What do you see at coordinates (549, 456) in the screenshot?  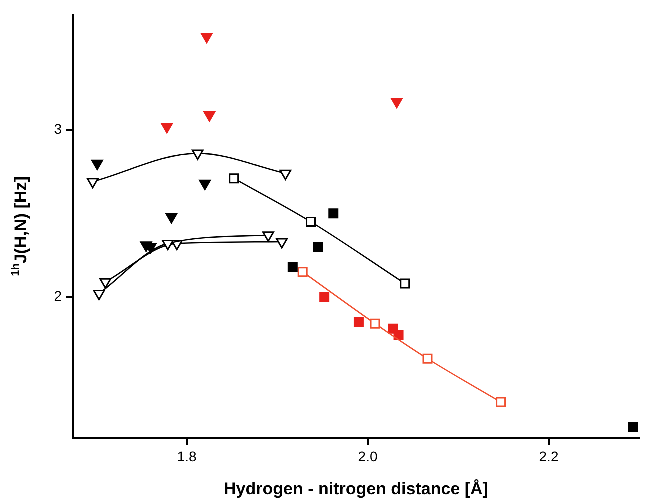 I see `x-tick-label: 2.2` at bounding box center [549, 456].